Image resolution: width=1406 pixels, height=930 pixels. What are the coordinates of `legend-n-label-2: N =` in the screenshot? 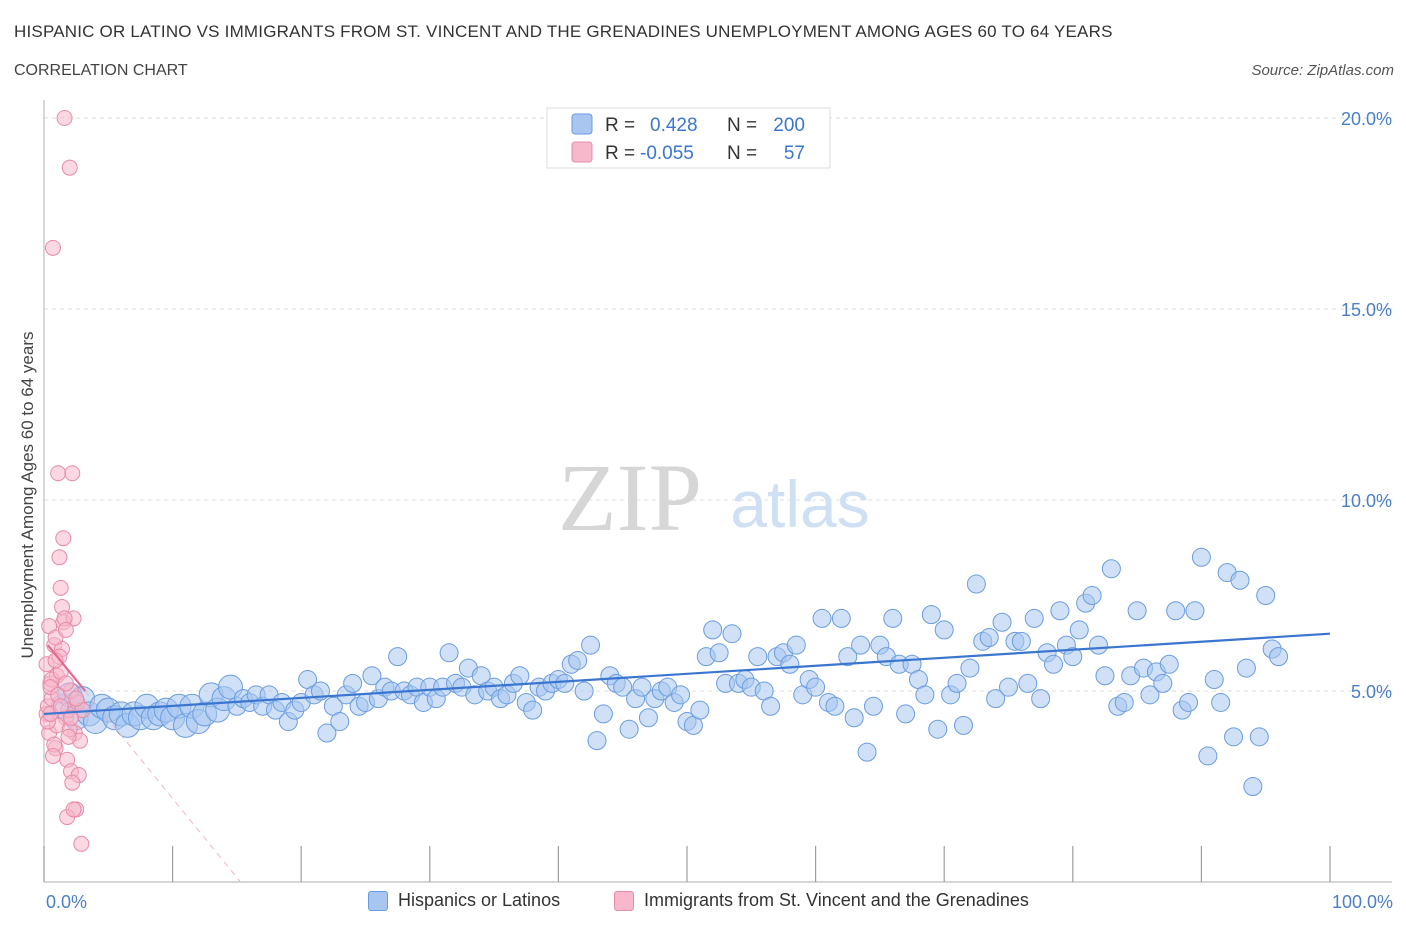 It's located at (742, 153).